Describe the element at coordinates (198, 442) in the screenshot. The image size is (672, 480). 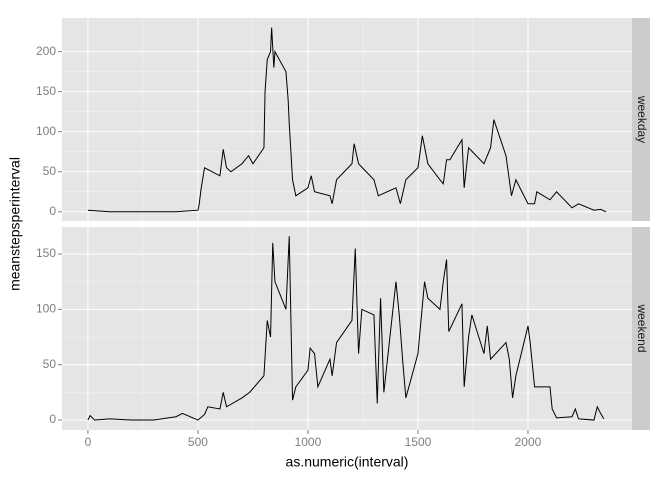
I see `x-tick-label: 500` at that location.